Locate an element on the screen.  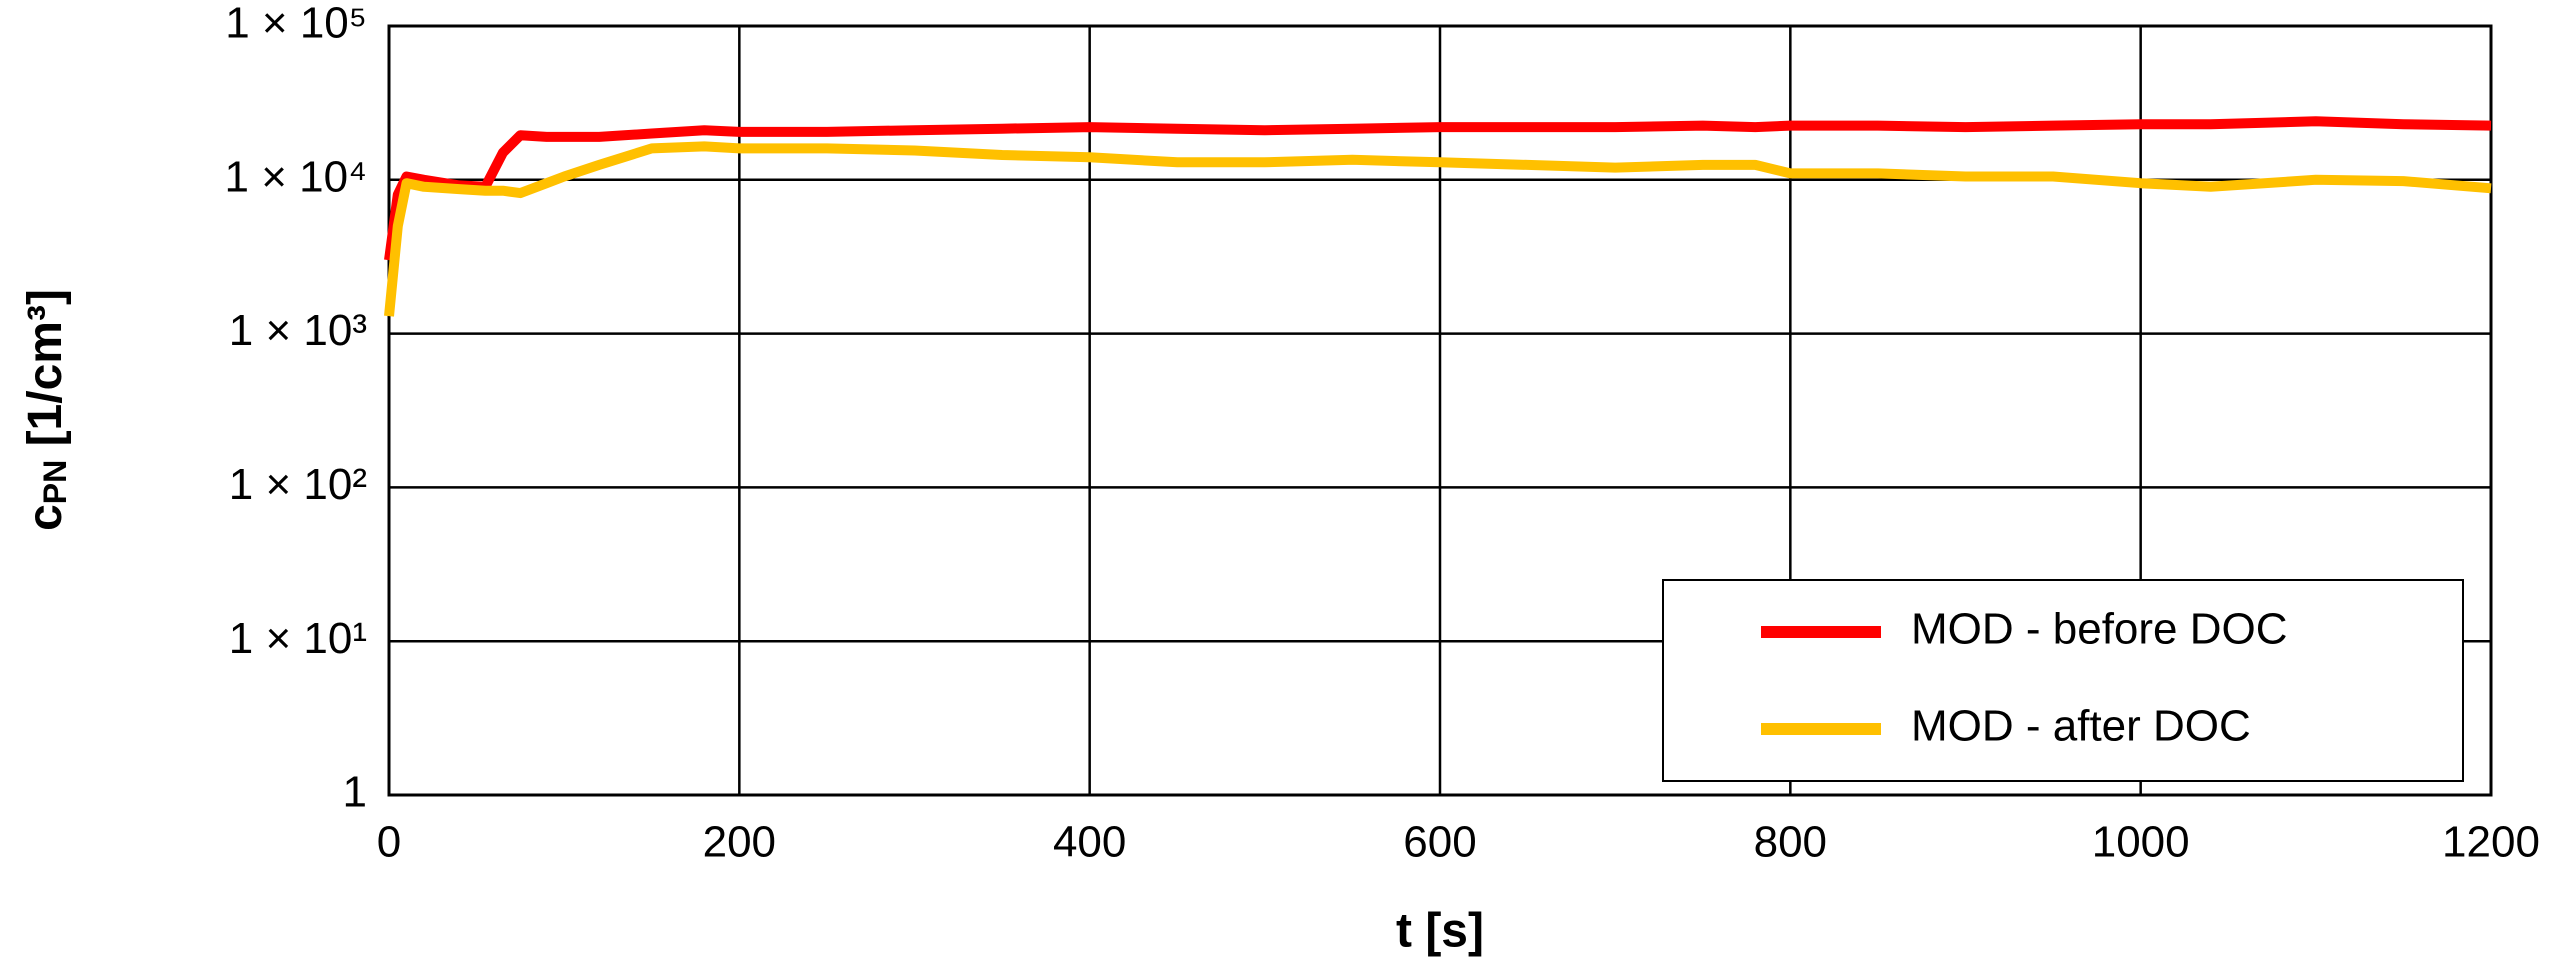
x-tick-label: 1000 is located at coordinates (2141, 842).